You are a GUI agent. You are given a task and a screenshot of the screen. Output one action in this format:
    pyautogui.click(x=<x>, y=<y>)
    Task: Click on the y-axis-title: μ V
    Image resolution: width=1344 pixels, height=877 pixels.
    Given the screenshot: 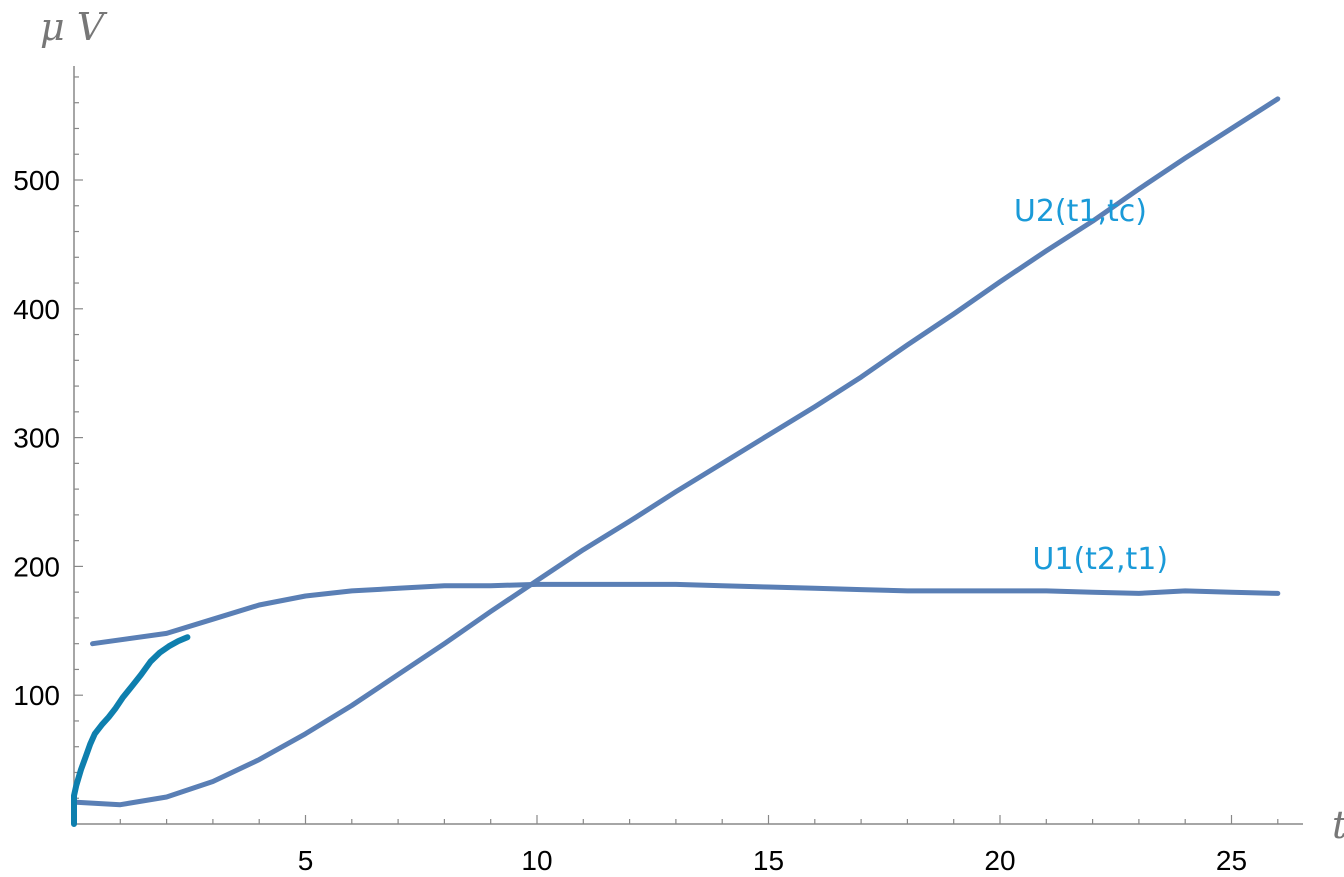 What is the action you would take?
    pyautogui.click(x=74, y=27)
    